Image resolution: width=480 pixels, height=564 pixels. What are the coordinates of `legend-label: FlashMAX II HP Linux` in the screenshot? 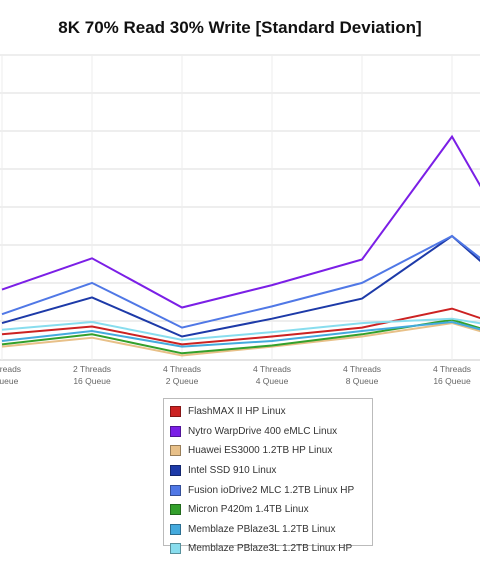 It's located at (237, 412).